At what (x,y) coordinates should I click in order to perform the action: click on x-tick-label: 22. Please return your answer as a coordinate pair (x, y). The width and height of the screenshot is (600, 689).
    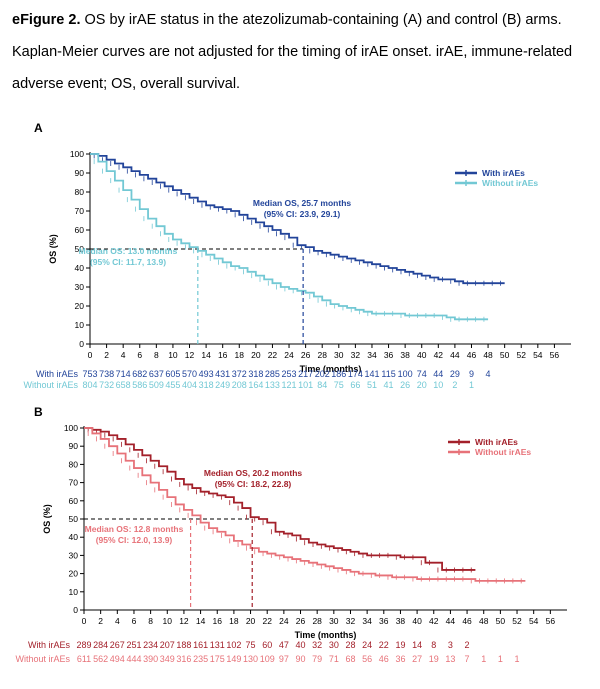
    Looking at the image, I should click on (273, 355).